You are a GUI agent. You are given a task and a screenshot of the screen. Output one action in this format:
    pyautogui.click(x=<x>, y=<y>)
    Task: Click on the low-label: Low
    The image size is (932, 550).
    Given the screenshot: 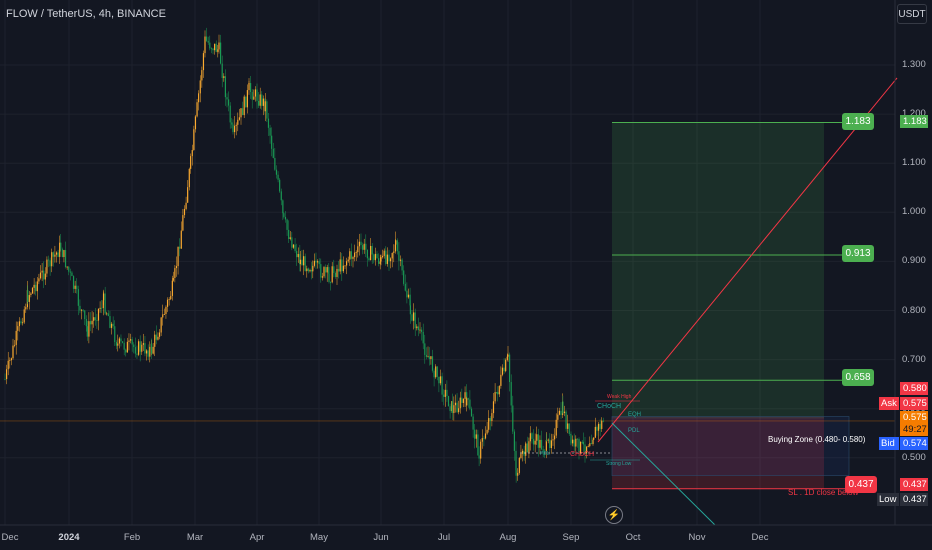 What is the action you would take?
    pyautogui.click(x=888, y=499)
    